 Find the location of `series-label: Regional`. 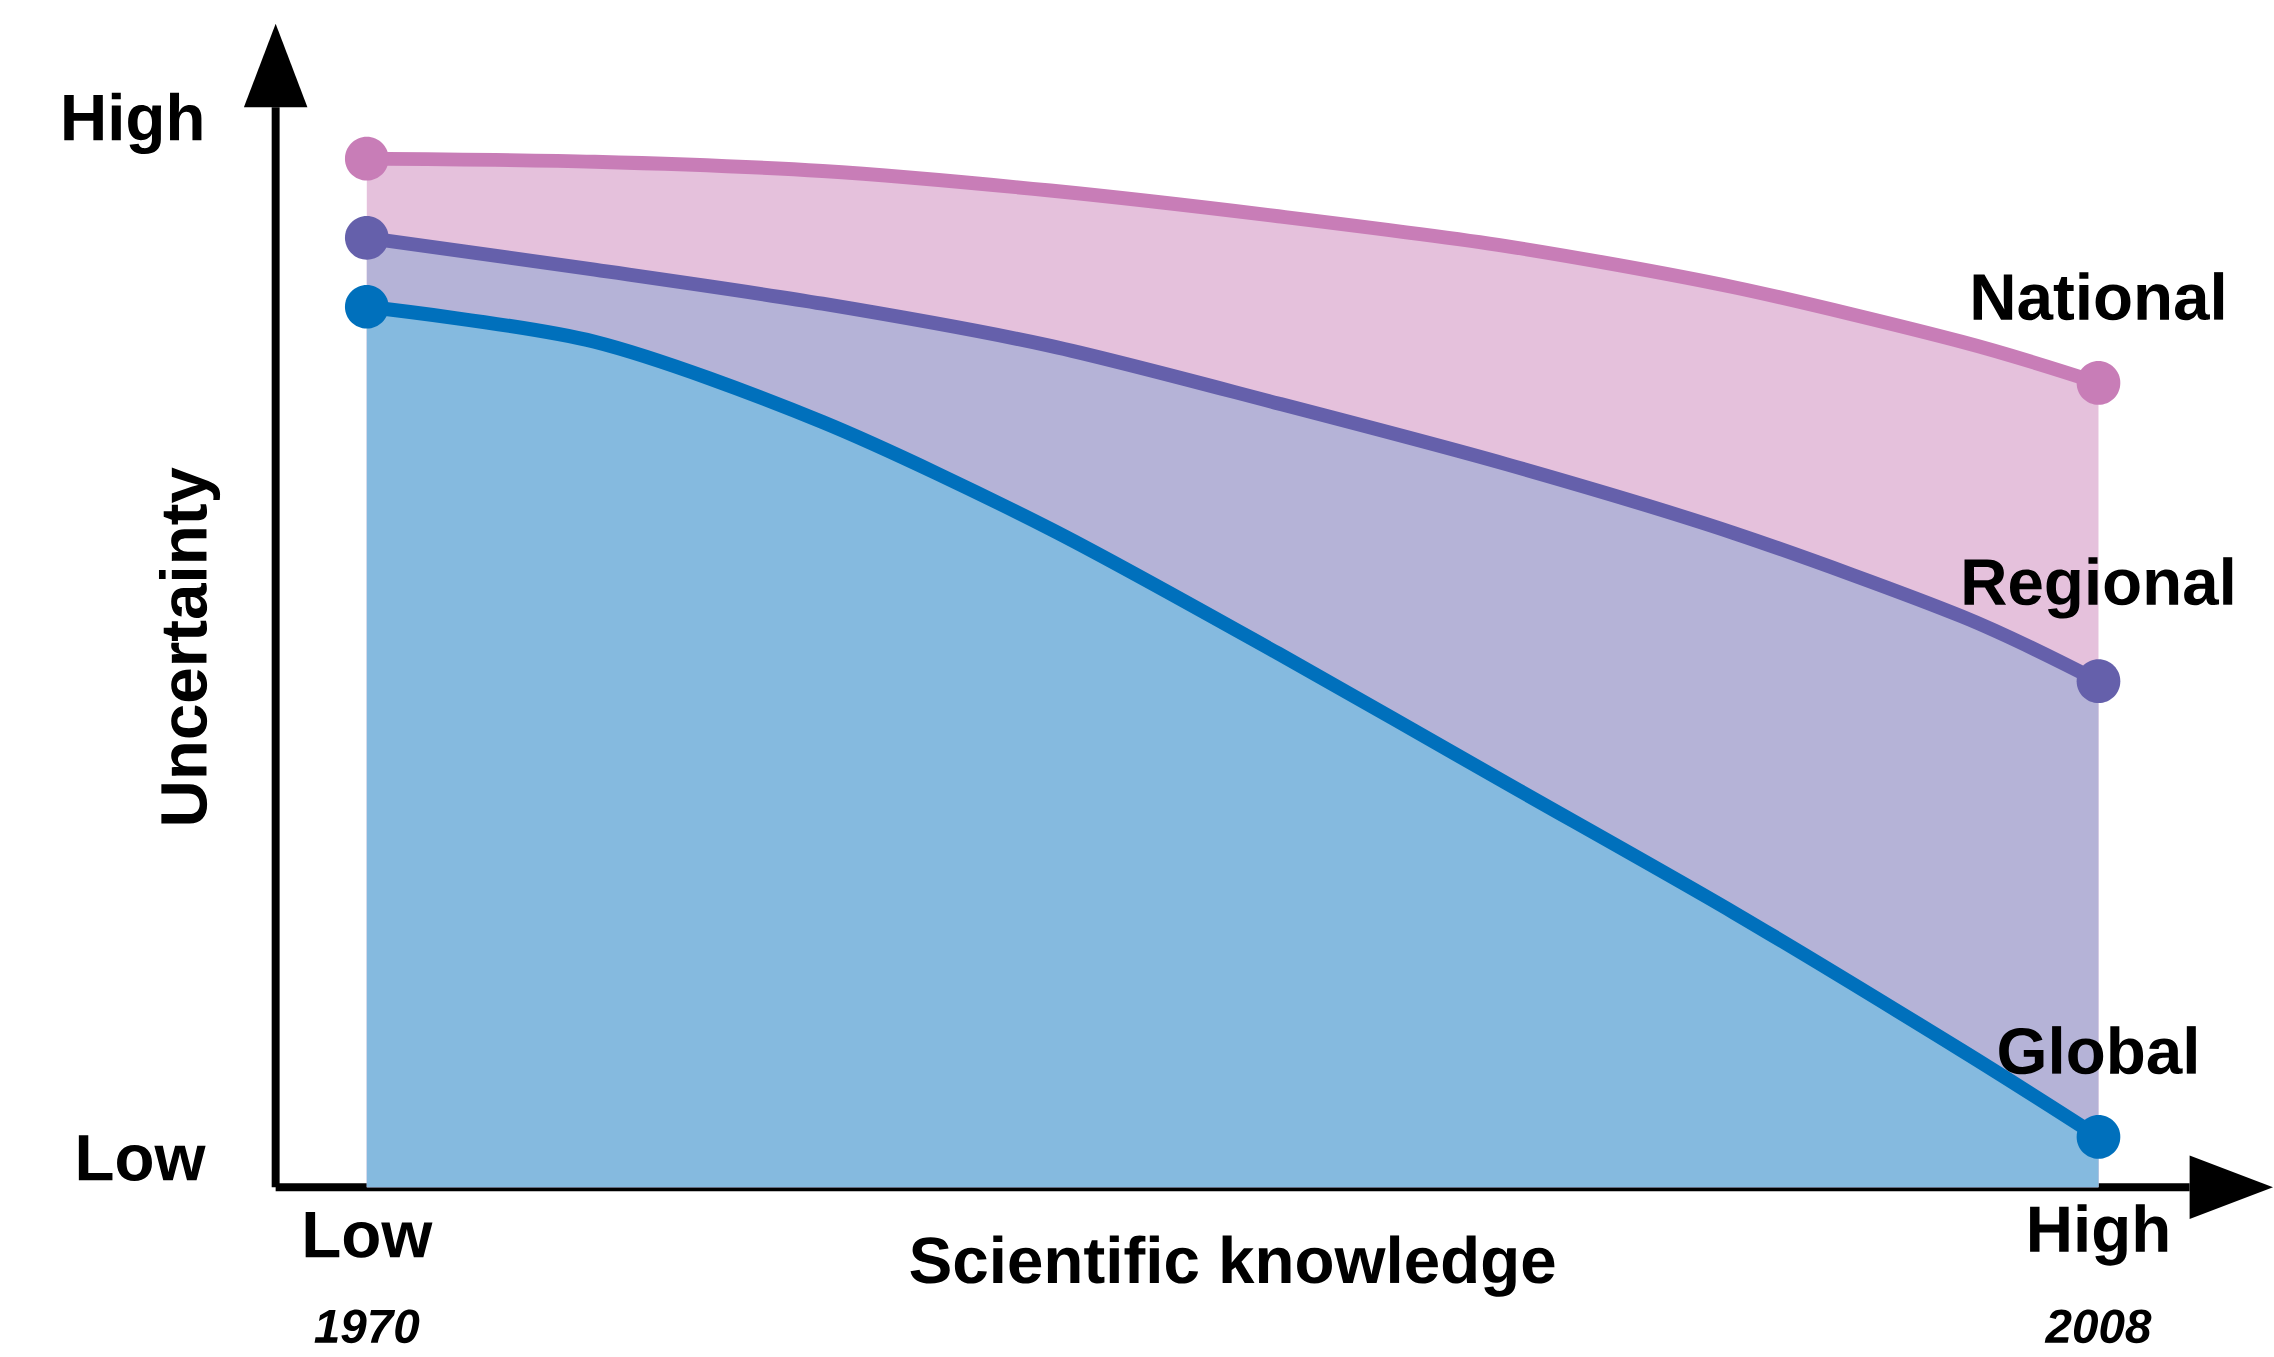

series-label: Regional is located at coordinates (2098, 588).